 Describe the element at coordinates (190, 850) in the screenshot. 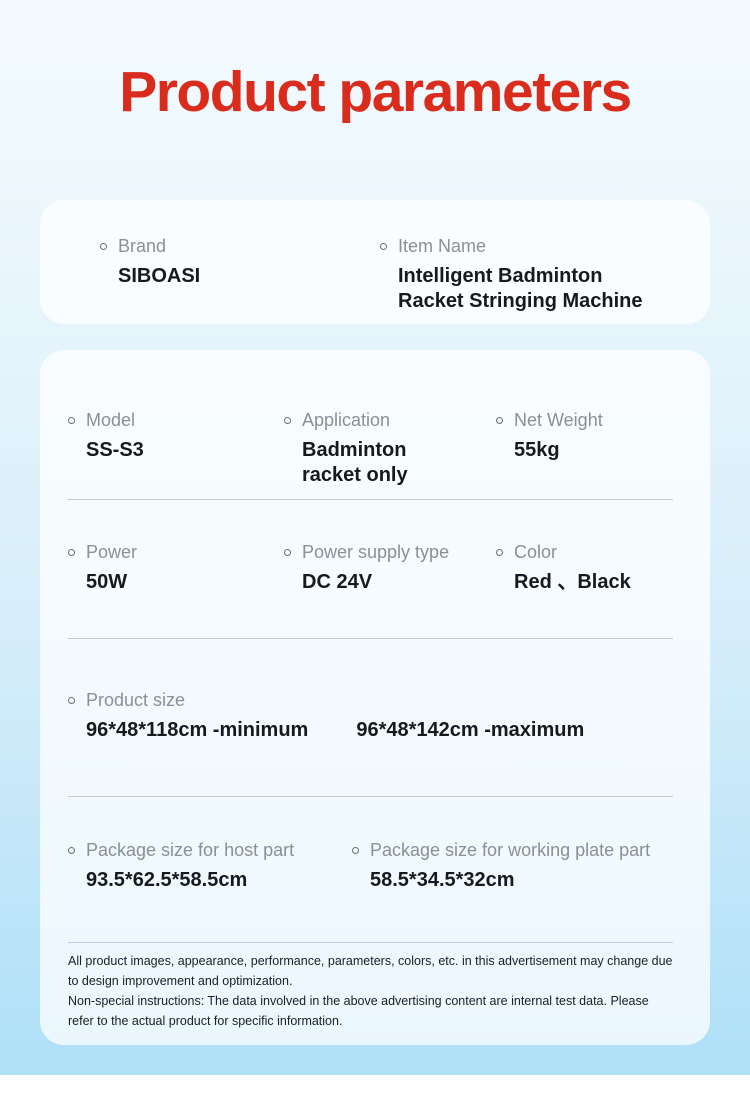

I see `field-label: Package size for host part` at that location.